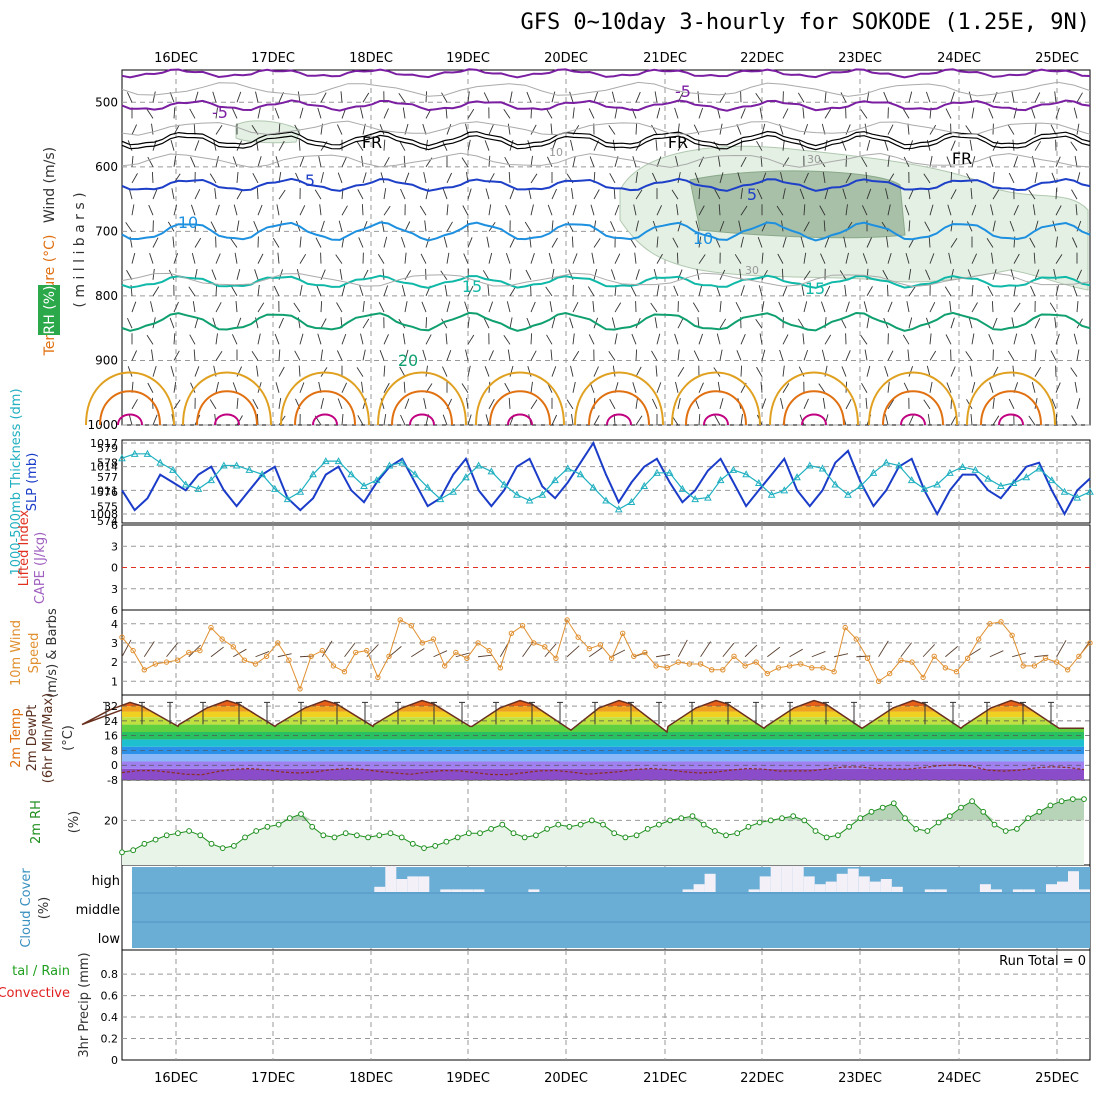 This screenshot has width=1100, height=1100. What do you see at coordinates (371, 58) in the screenshot?
I see `top-date-label: 18DEC` at bounding box center [371, 58].